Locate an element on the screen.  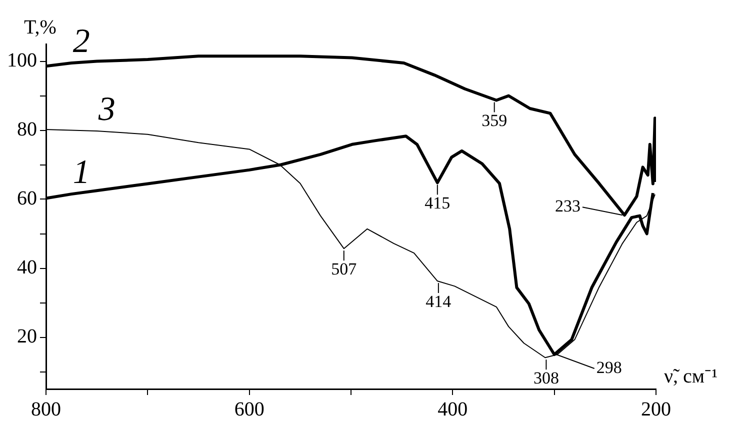
annotation: 415 is located at coordinates (437, 203).